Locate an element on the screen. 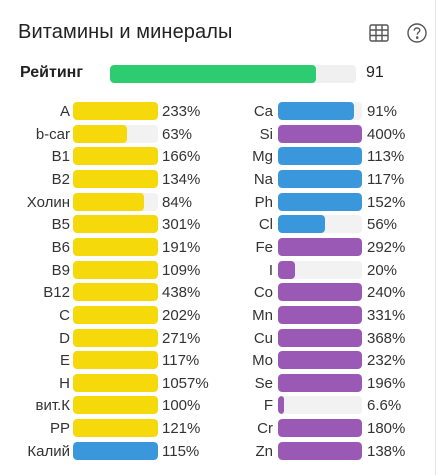 The height and width of the screenshot is (475, 436). mineral-row: Cr 180% is located at coordinates (328, 428).